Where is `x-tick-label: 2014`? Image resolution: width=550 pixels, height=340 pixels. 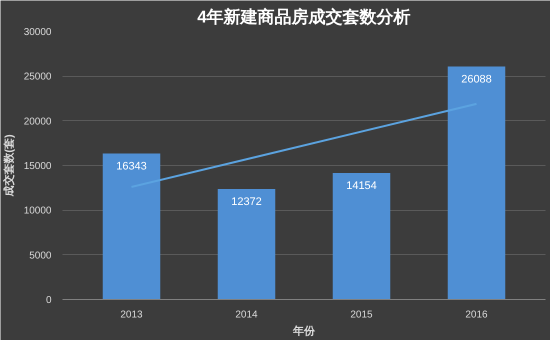
x-tick-label: 2014 is located at coordinates (246, 315).